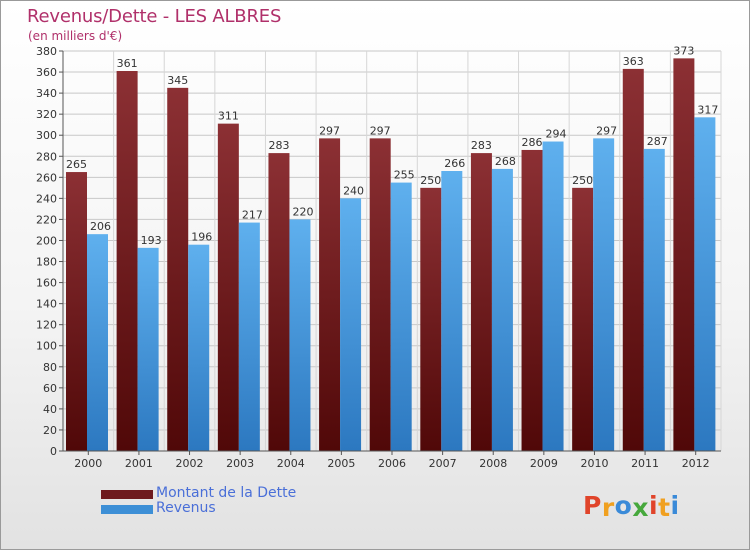  I want to click on legend-label-revenue: Revenus, so click(186, 508).